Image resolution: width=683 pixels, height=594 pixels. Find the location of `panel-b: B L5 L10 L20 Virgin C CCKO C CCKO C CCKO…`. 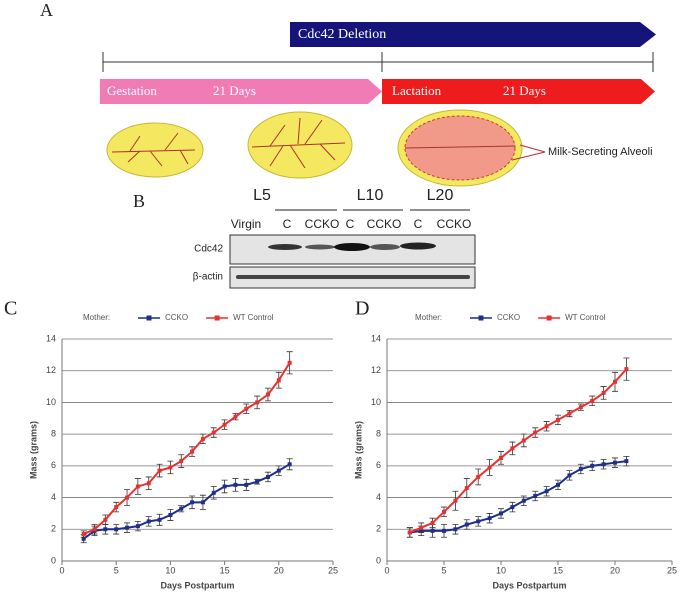

panel-b: B L5 L10 L20 Virgin C CCKO C CCKO C CCKO… is located at coordinates (304, 238).